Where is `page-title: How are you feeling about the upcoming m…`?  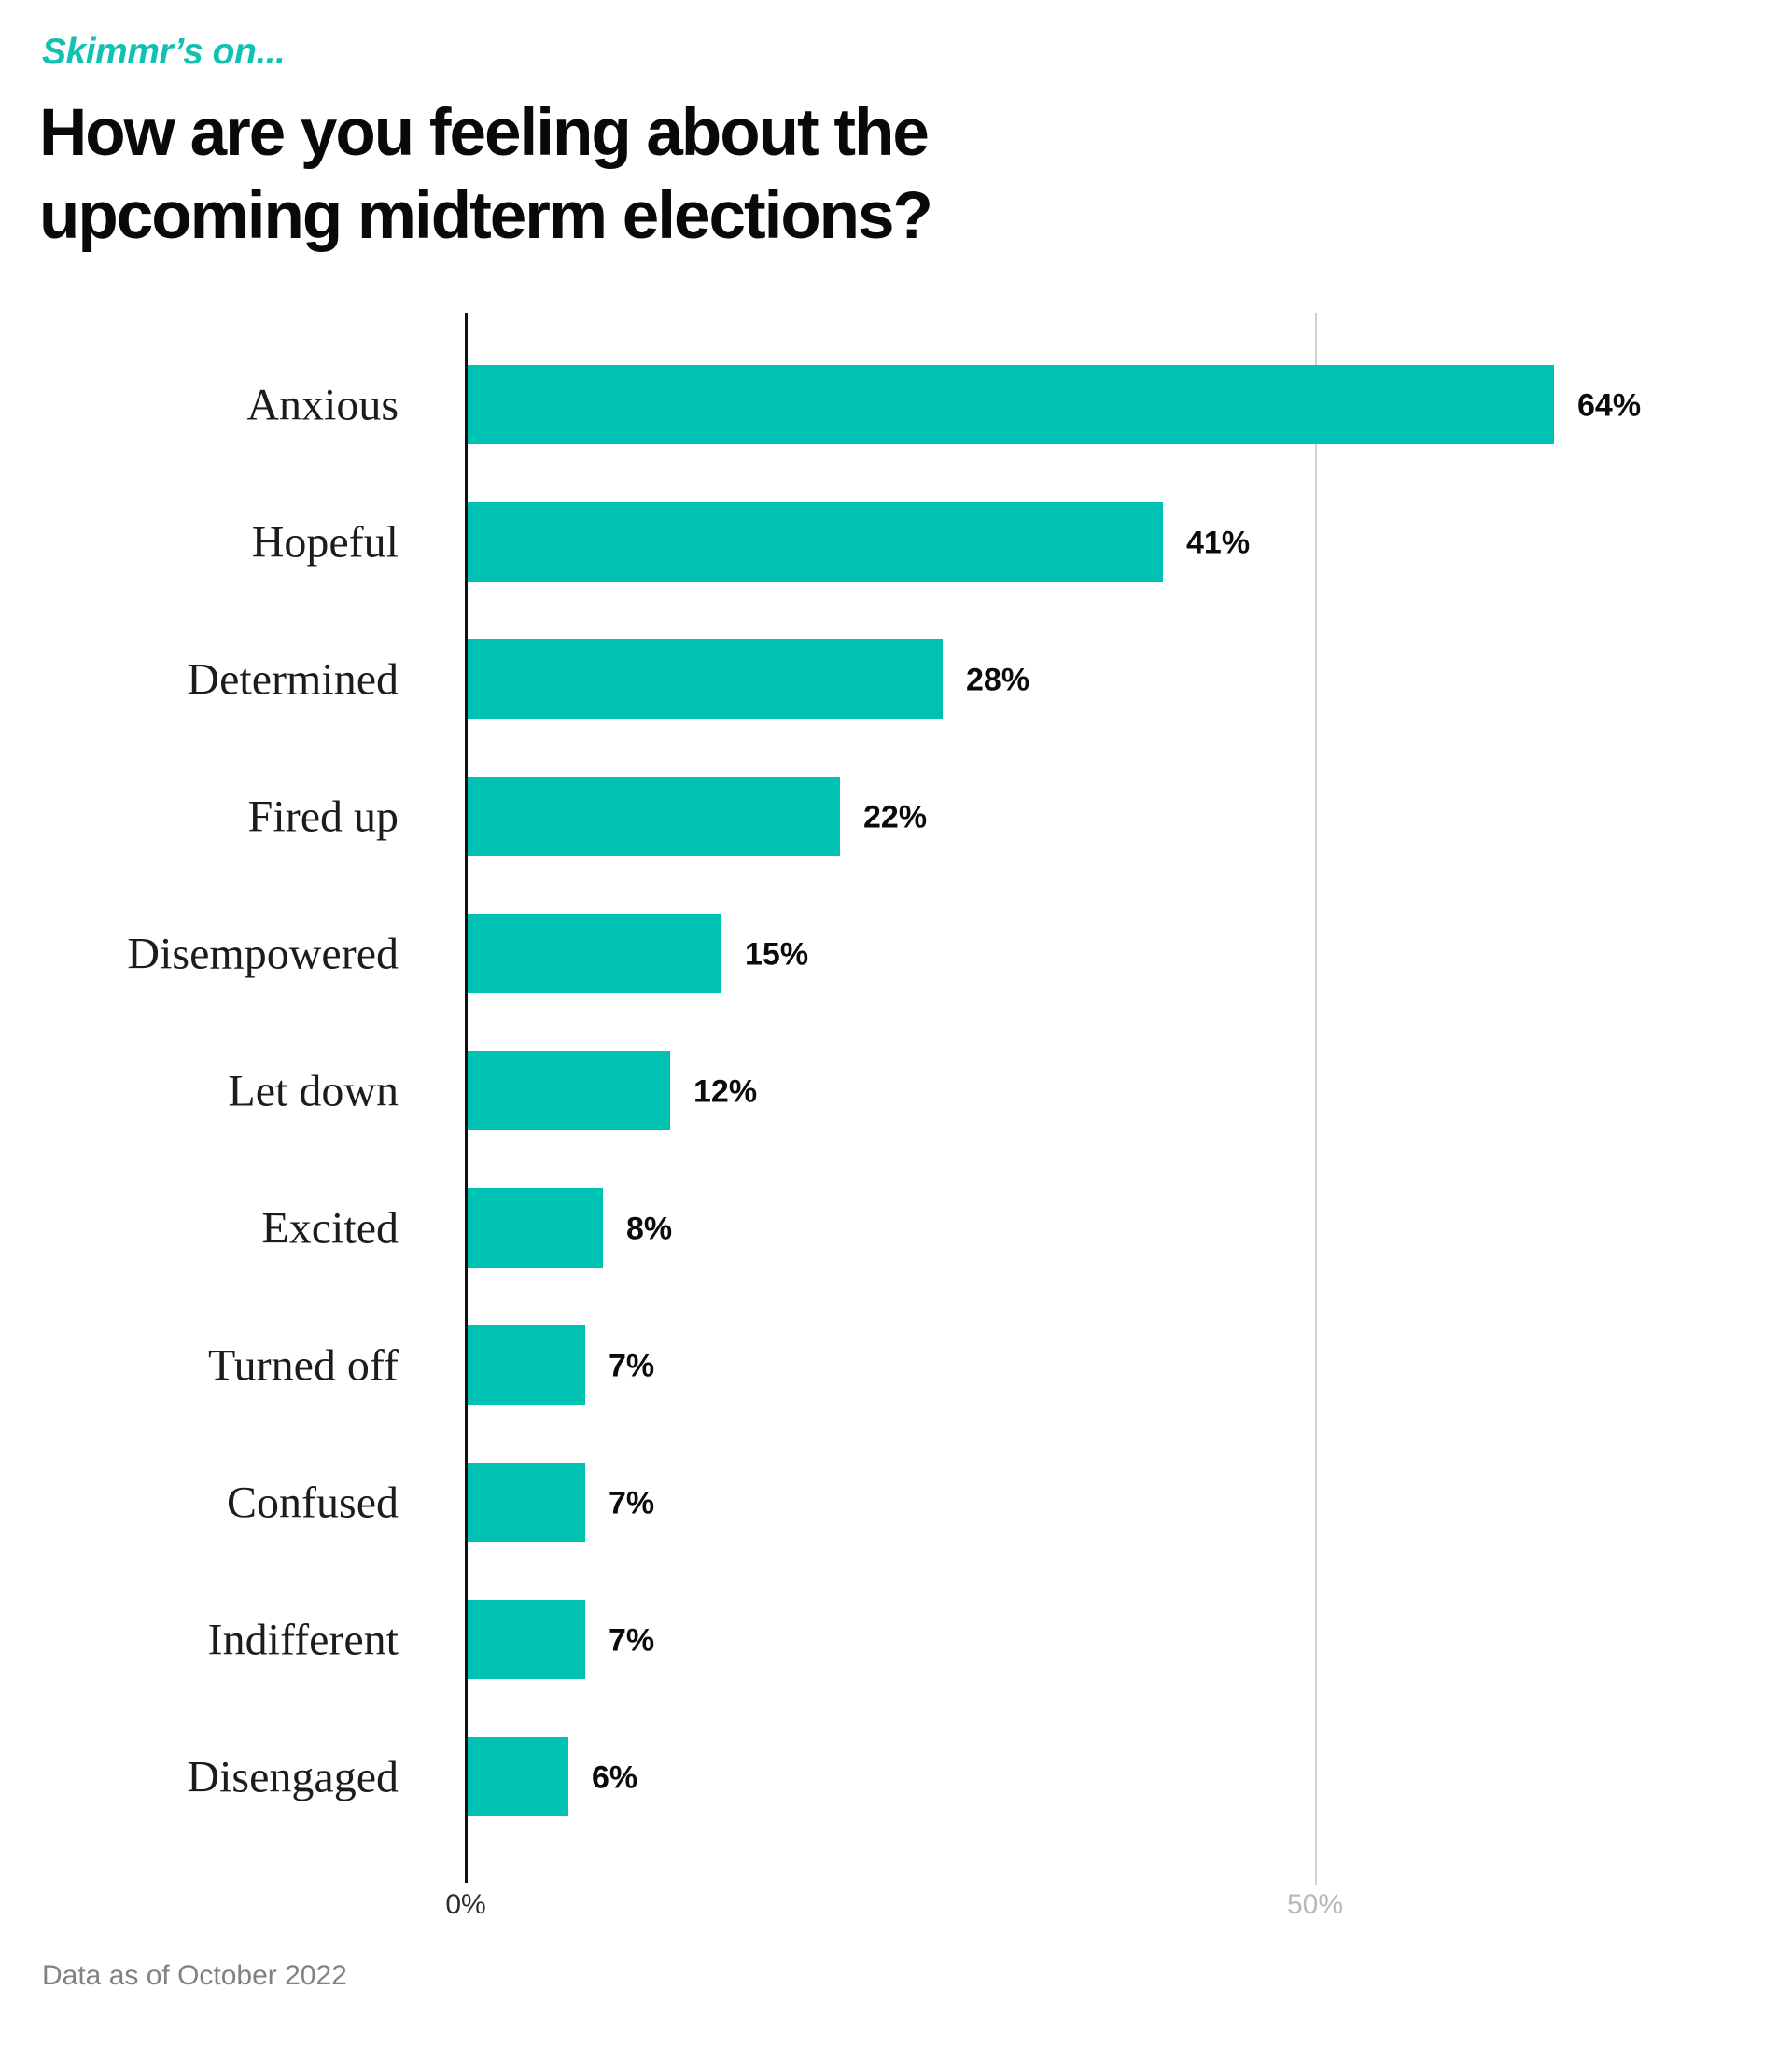 page-title: How are you feeling about the upcoming m… is located at coordinates (486, 174).